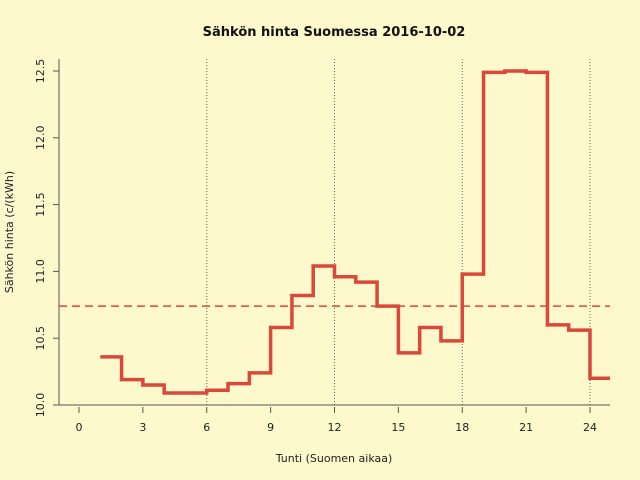 The image size is (640, 480). What do you see at coordinates (334, 32) in the screenshot?
I see `chart-title: Sähkön hinta Suomessa 2016-10-02` at bounding box center [334, 32].